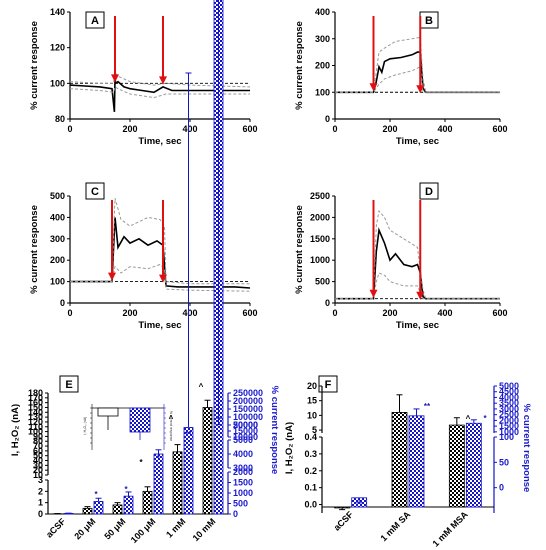  What do you see at coordinates (320, 217) in the screenshot?
I see `y-tick-label: 2000` at bounding box center [320, 217].